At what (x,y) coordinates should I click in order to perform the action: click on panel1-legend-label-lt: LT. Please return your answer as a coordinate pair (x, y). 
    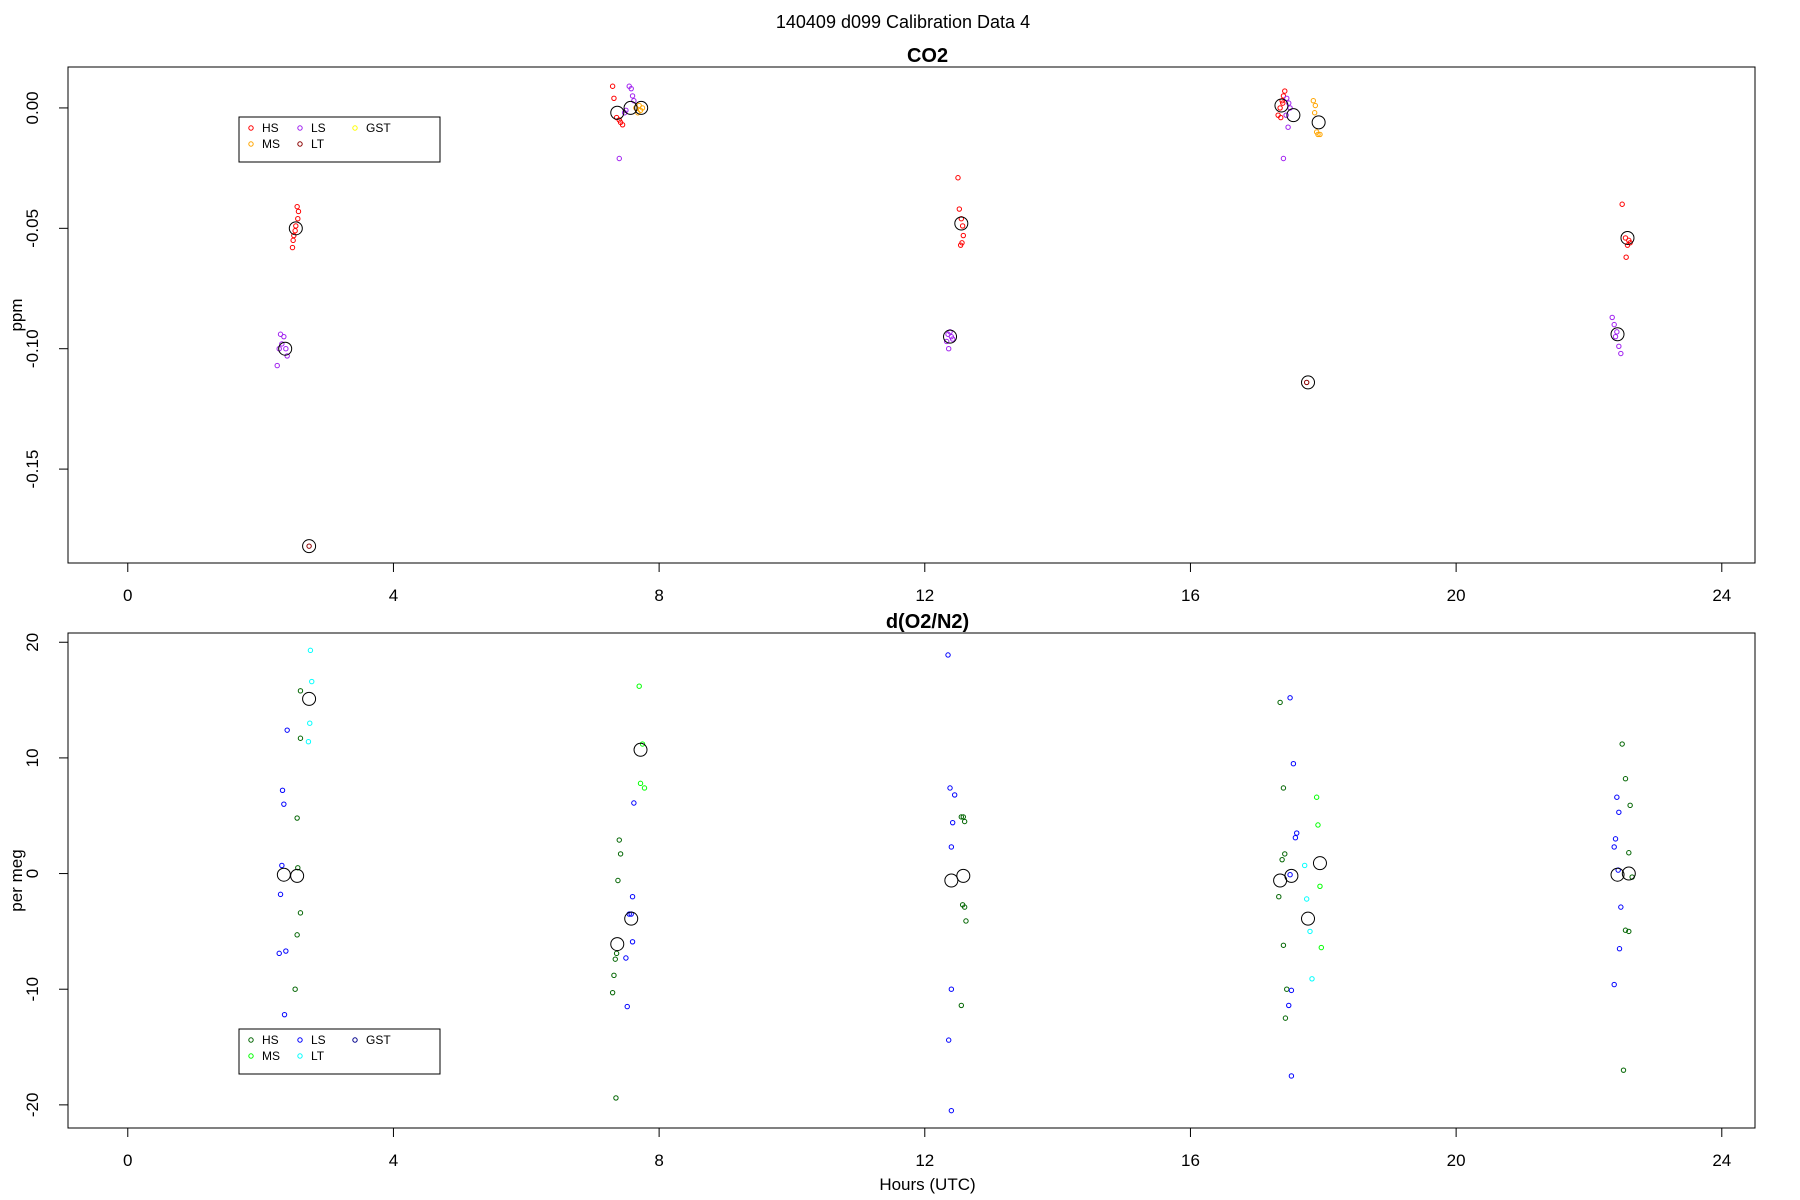
    Looking at the image, I should click on (318, 1056).